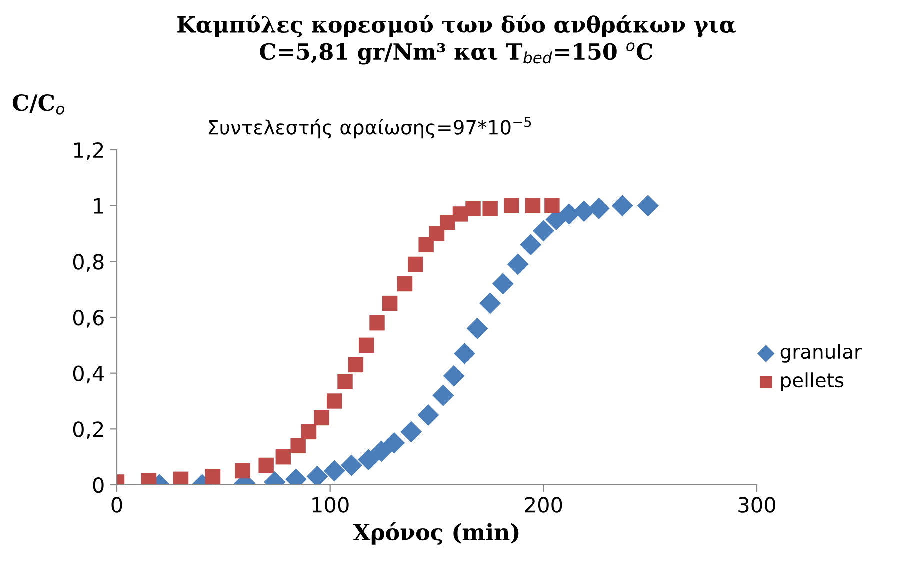 This screenshot has width=913, height=584. Describe the element at coordinates (117, 505) in the screenshot. I see `x-tick-label: 0` at that location.